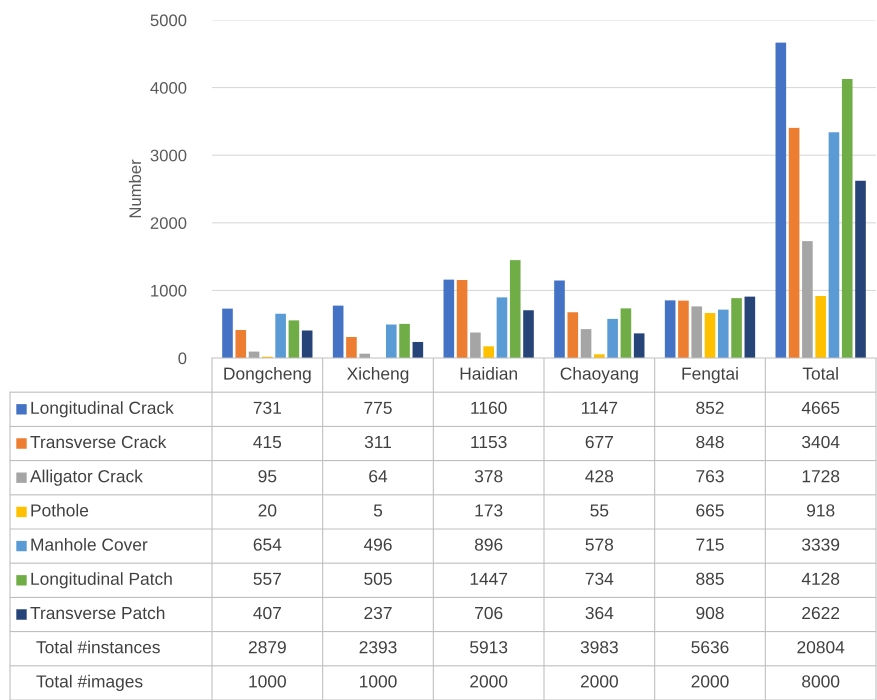  Describe the element at coordinates (168, 88) in the screenshot. I see `y-tick-label: 4000` at that location.